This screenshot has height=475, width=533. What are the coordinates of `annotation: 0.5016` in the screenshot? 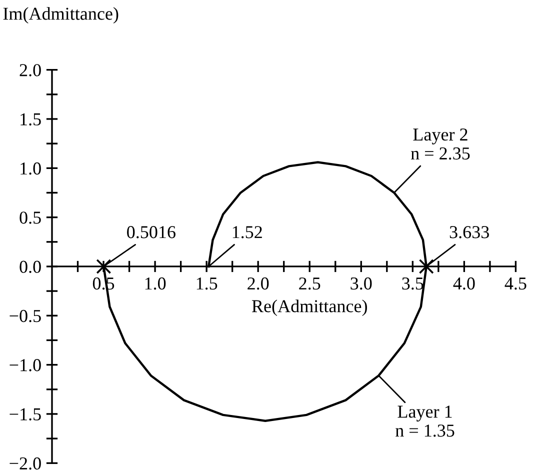 It's located at (151, 232).